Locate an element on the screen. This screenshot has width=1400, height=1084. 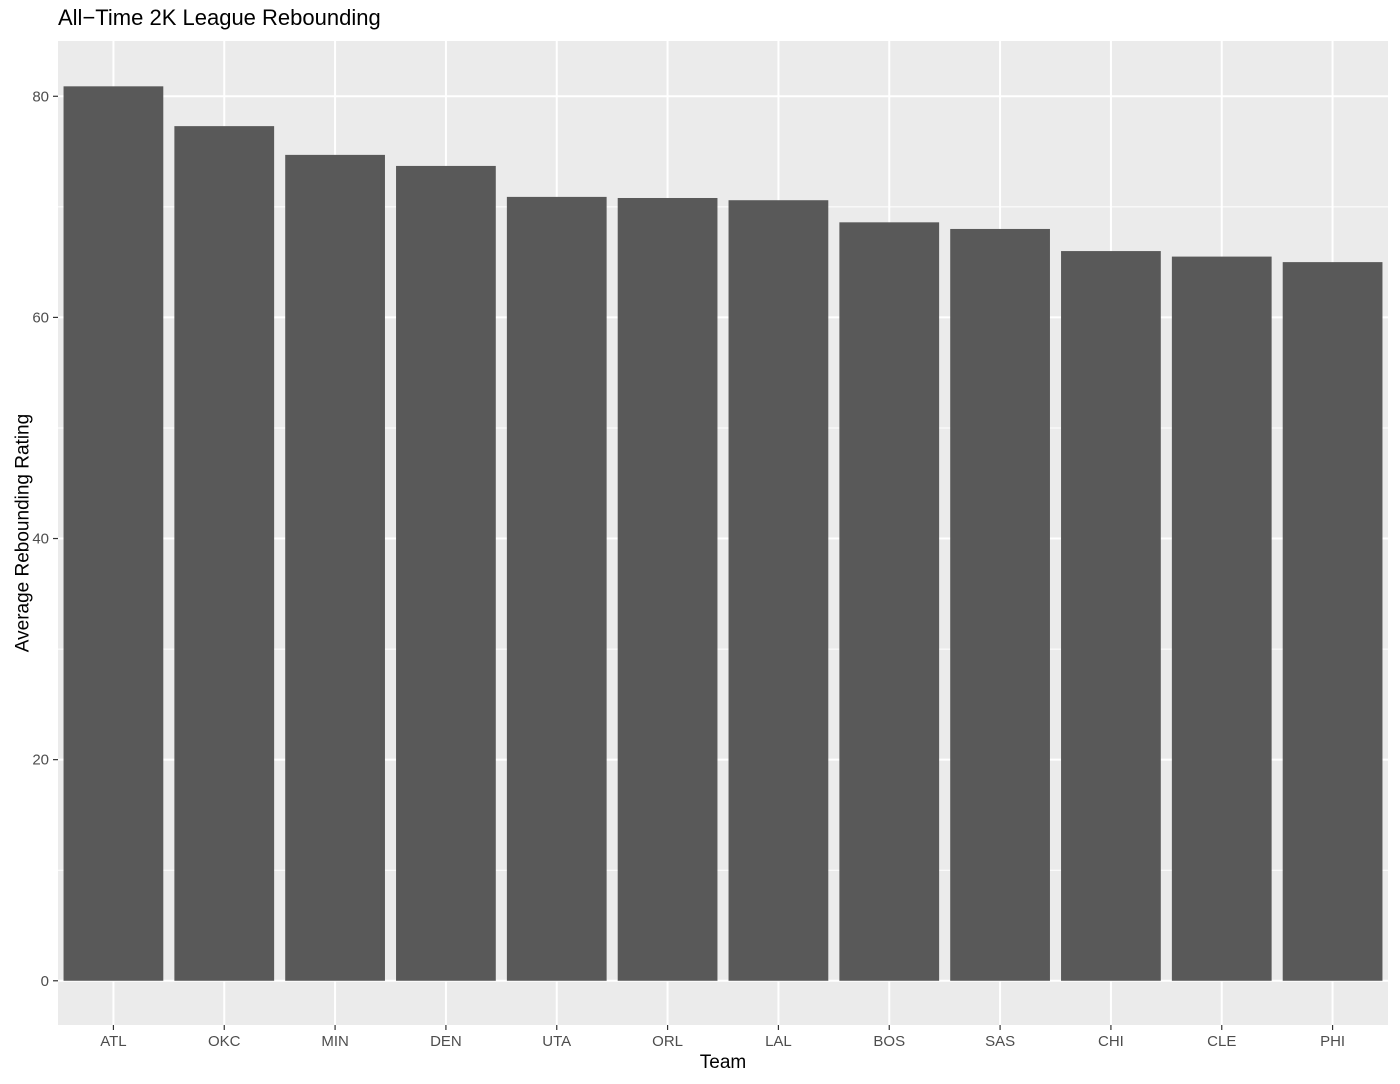
bar-cle is located at coordinates (1221, 618).